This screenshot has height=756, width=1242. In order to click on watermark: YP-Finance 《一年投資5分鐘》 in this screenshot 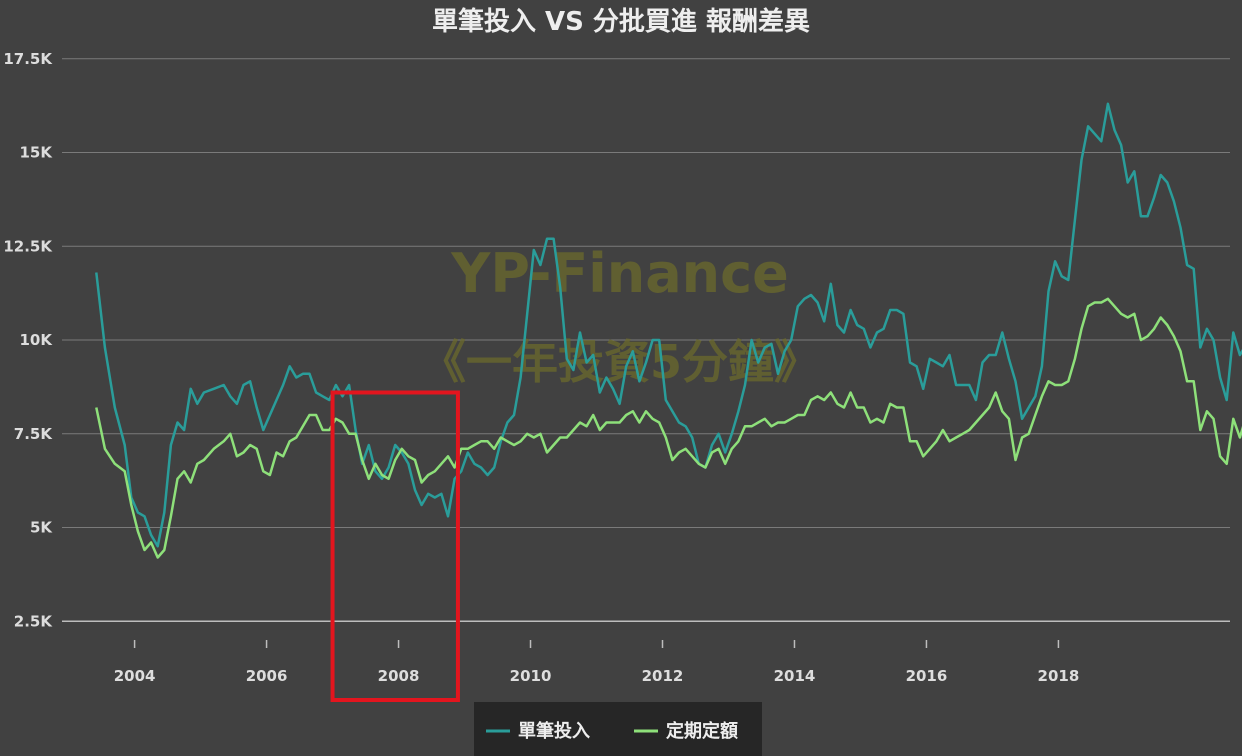, I will do `click(620, 315)`.